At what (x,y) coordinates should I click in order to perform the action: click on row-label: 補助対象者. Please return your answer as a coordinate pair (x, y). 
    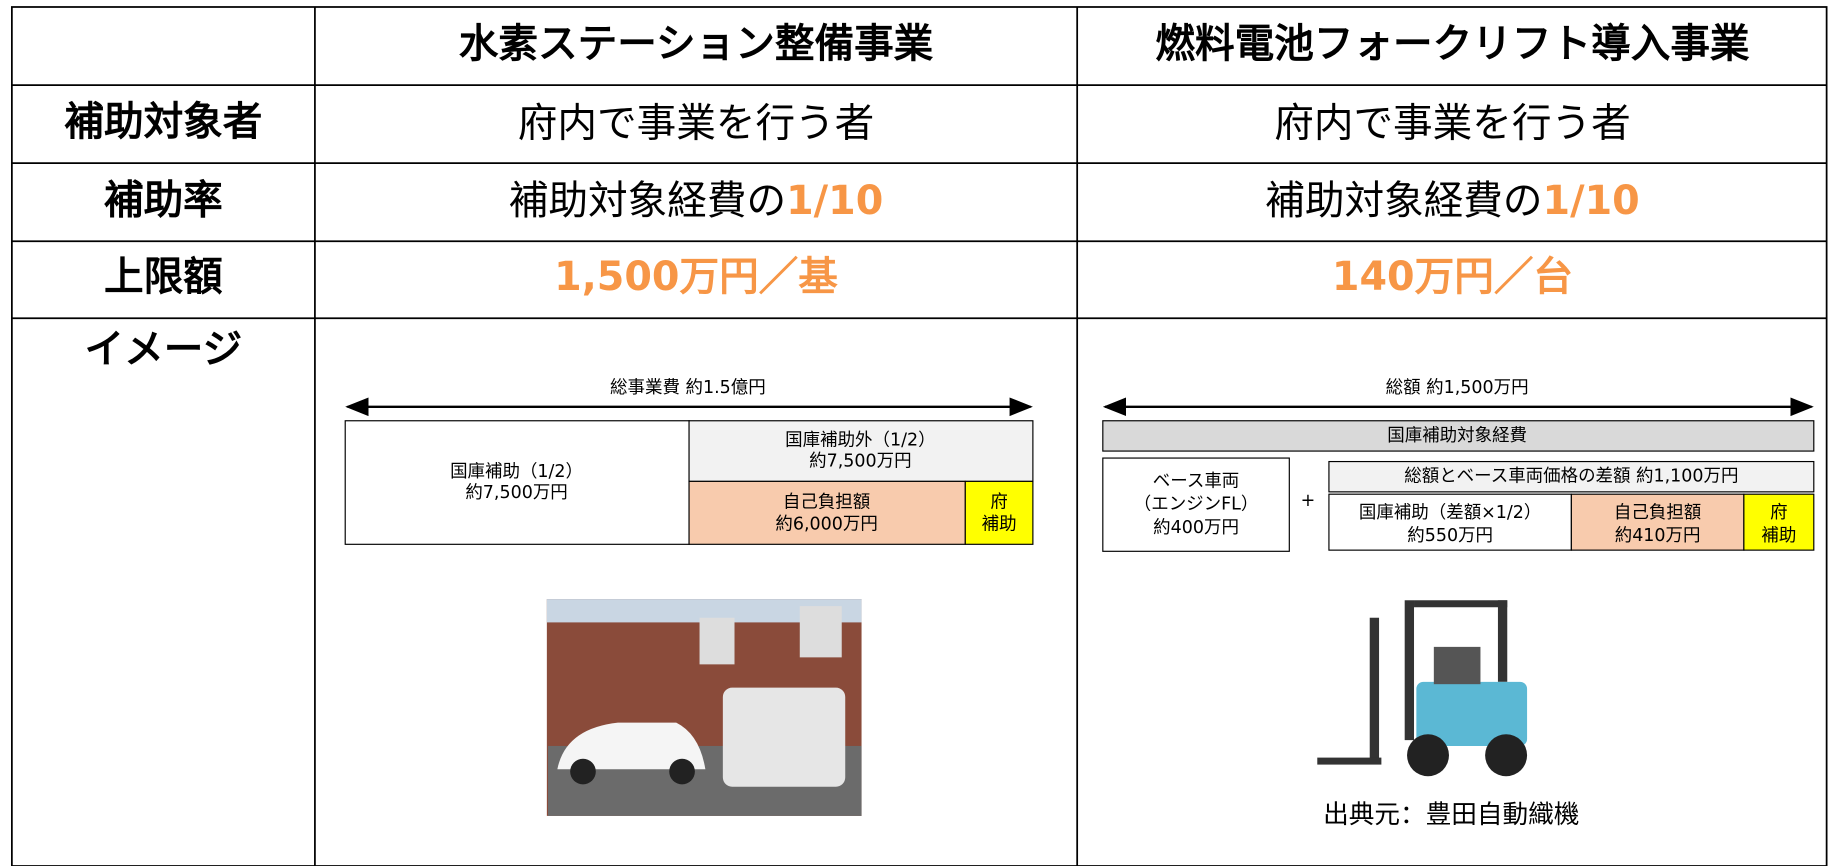
    Looking at the image, I should click on (163, 122).